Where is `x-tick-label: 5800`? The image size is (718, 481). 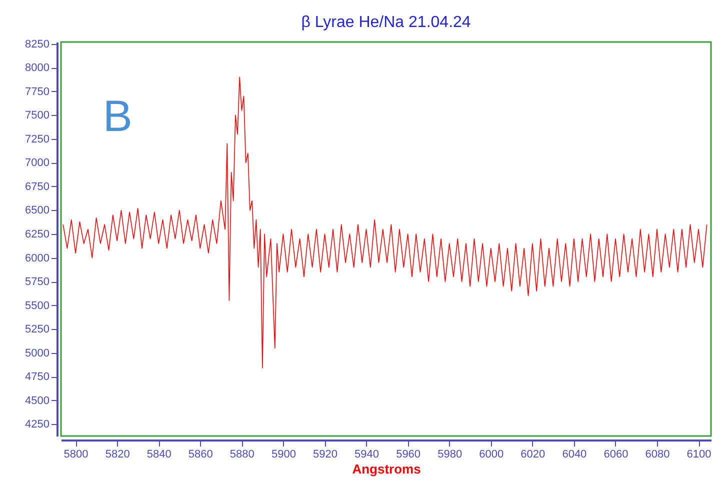
x-tick-label: 5800 is located at coordinates (76, 454).